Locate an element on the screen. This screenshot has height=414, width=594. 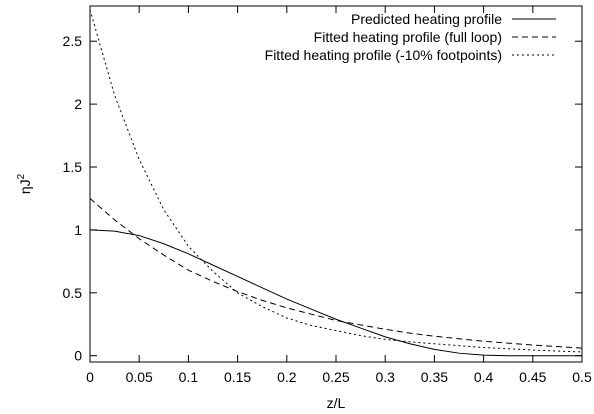
legend-label: Fitted heating profile (-10% footpoints) is located at coordinates (383, 55).